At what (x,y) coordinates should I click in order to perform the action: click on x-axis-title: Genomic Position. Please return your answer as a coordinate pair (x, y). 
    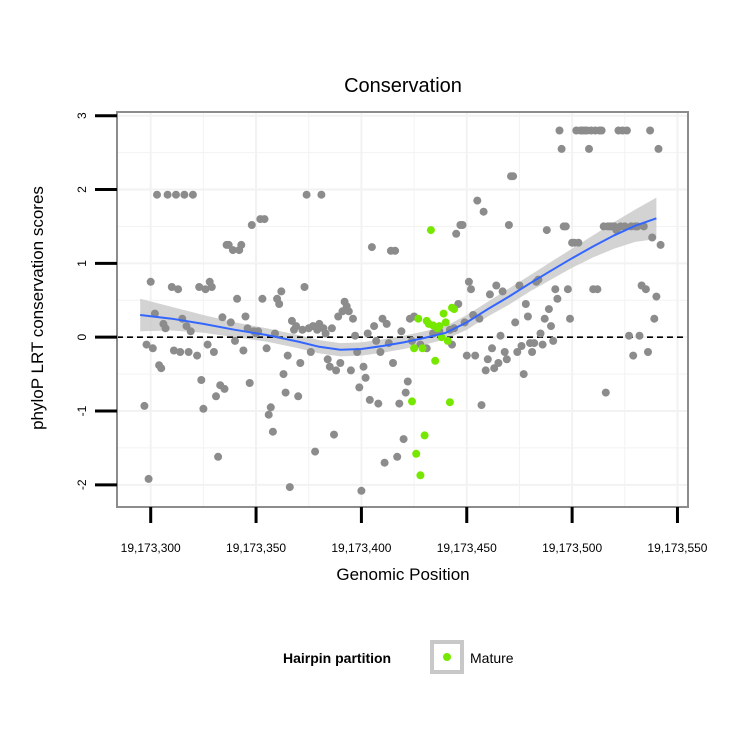
    Looking at the image, I should click on (402, 574).